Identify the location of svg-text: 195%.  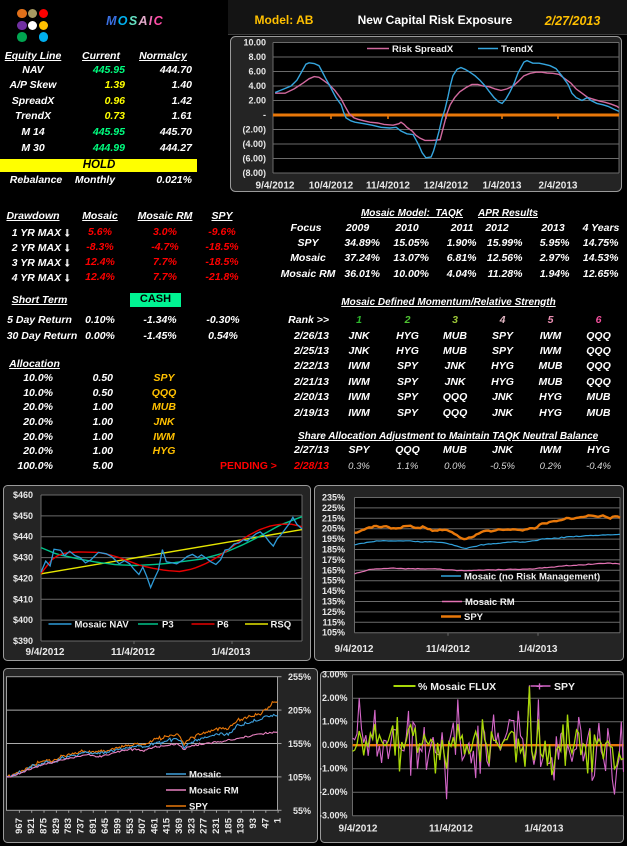
(333, 539).